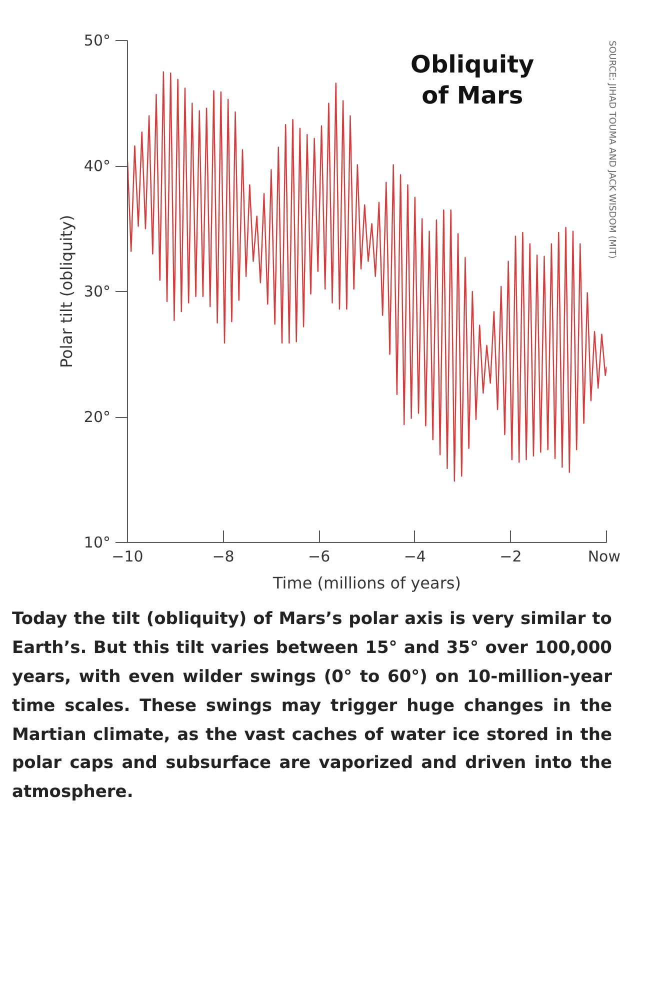  I want to click on source-note: SOURCE: JIHAD TOUMA AND JACK WISDOM (MIT), so click(611, 149).